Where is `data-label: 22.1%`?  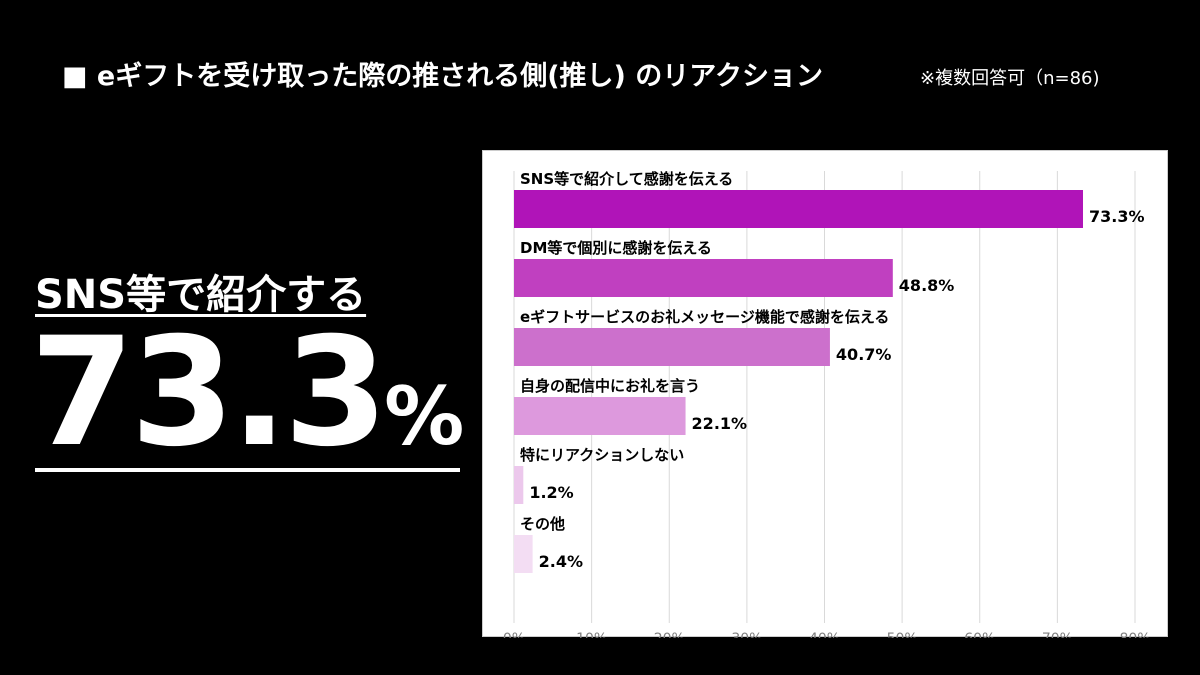 data-label: 22.1% is located at coordinates (720, 423).